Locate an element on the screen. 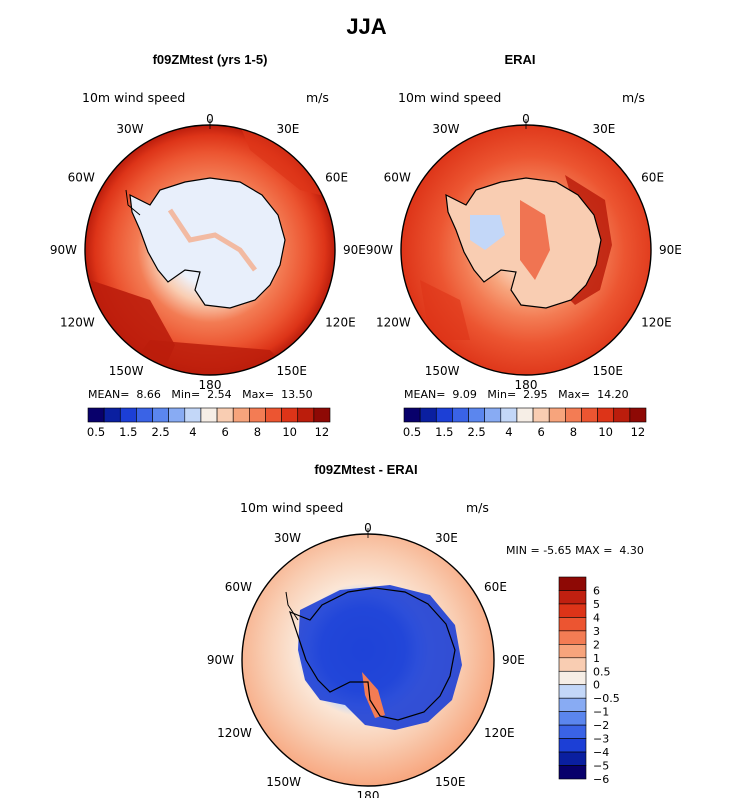 The width and height of the screenshot is (733, 798). map-obs-weak-wind-region is located at coordinates (487, 232).